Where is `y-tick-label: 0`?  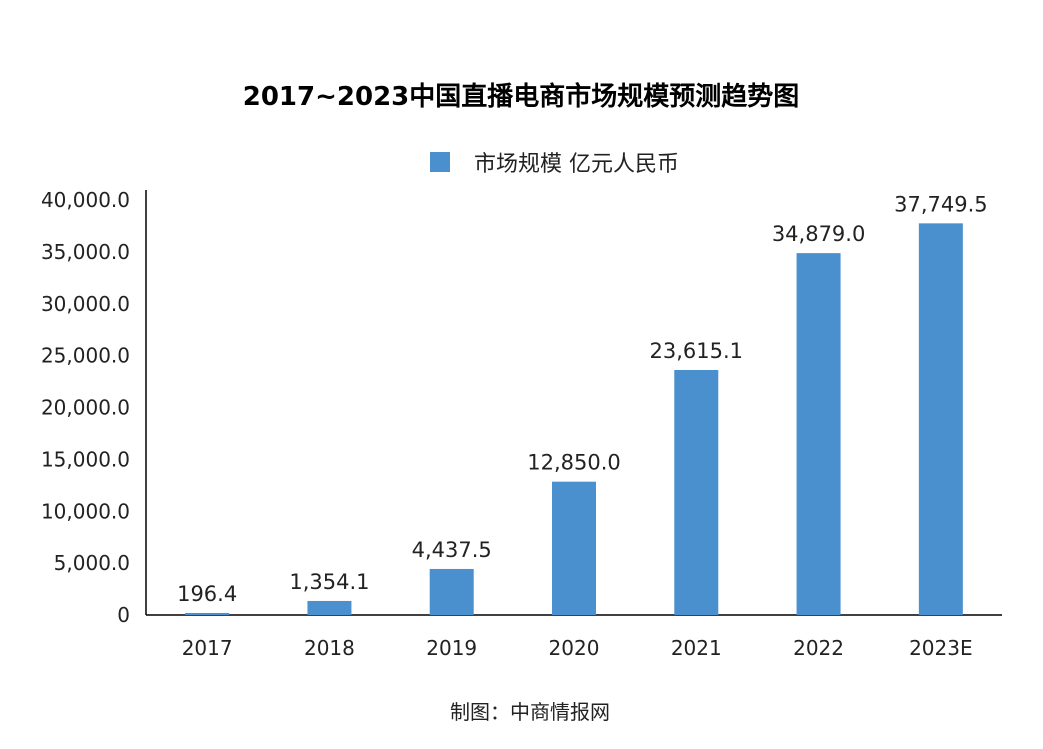 y-tick-label: 0 is located at coordinates (123, 615).